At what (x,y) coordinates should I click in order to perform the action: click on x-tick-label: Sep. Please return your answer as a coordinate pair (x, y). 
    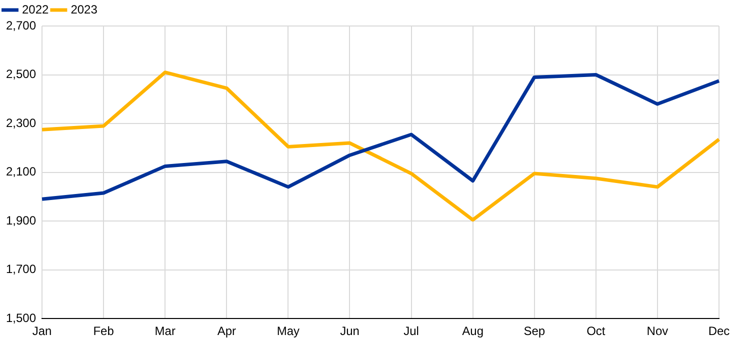
    Looking at the image, I should click on (535, 331).